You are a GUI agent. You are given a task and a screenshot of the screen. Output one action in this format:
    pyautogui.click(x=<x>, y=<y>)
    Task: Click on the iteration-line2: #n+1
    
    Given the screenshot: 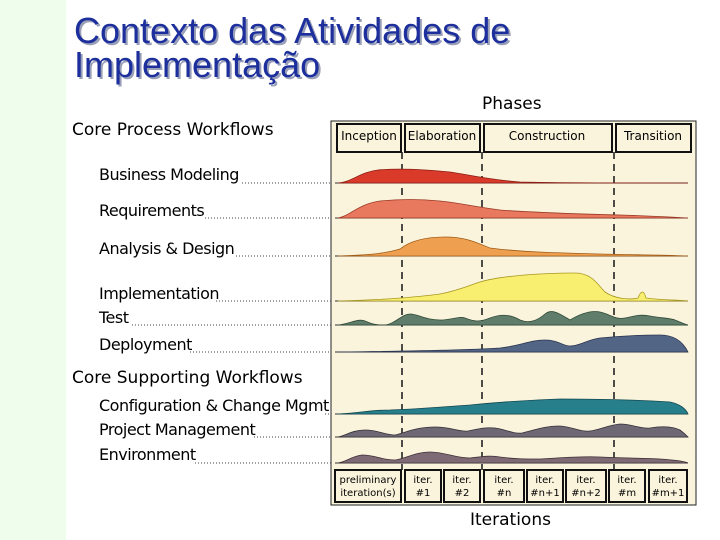 What is the action you would take?
    pyautogui.click(x=544, y=493)
    